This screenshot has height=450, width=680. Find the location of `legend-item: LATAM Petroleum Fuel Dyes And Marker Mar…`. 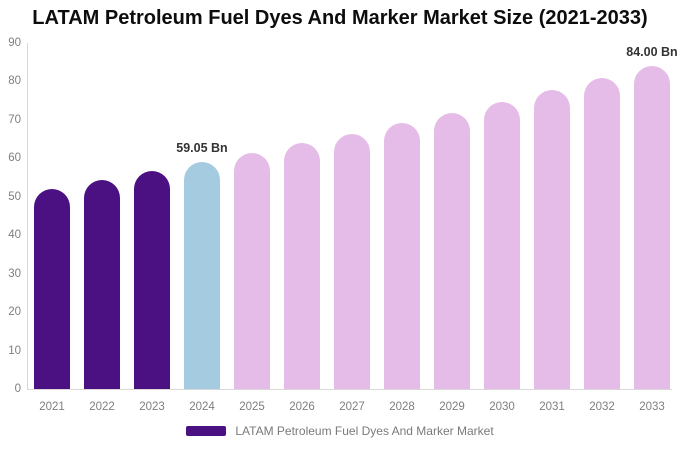

legend-item: LATAM Petroleum Fuel Dyes And Marker Mar… is located at coordinates (340, 431).